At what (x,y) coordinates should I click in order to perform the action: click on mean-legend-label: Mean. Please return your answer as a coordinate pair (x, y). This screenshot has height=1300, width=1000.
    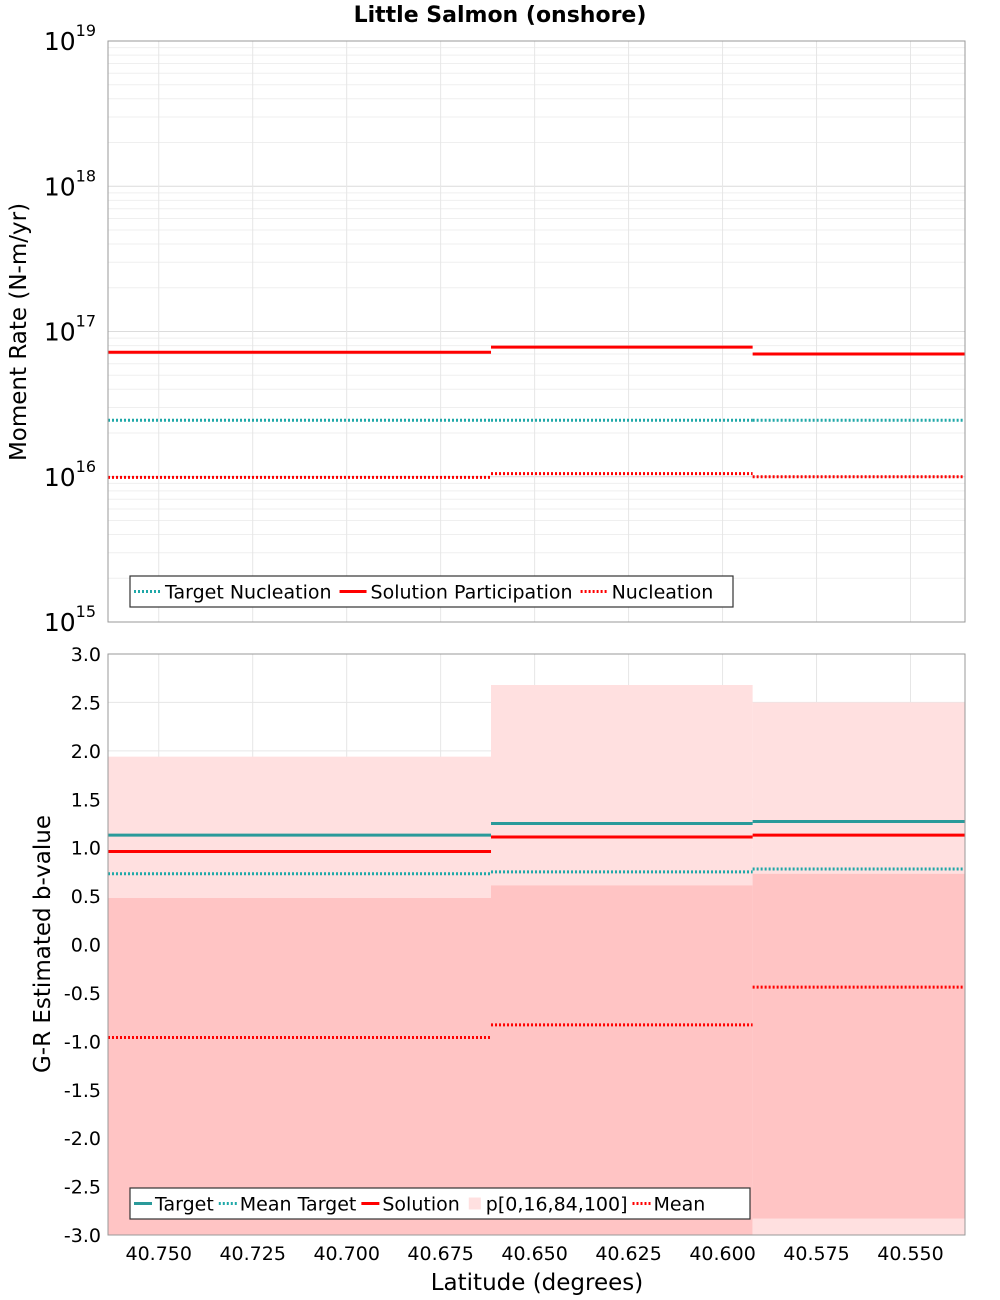
    Looking at the image, I should click on (680, 1205).